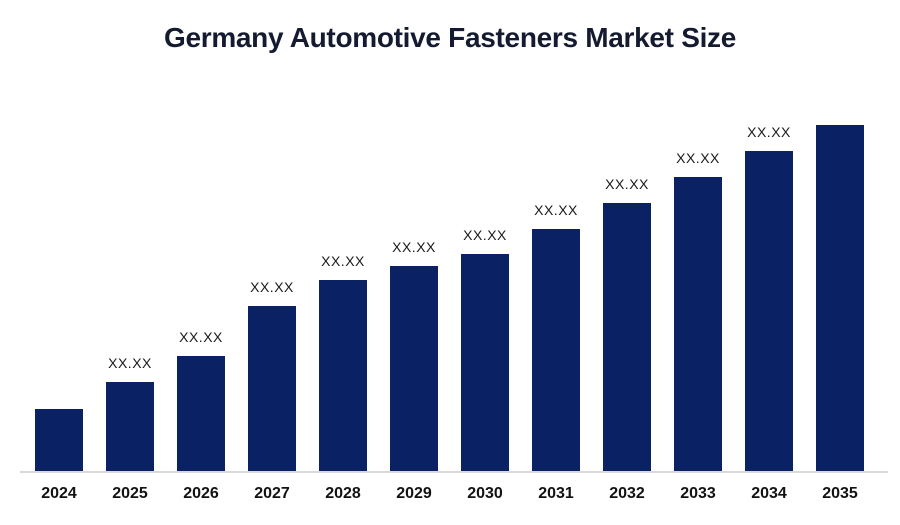  I want to click on bar-2026, so click(201, 413).